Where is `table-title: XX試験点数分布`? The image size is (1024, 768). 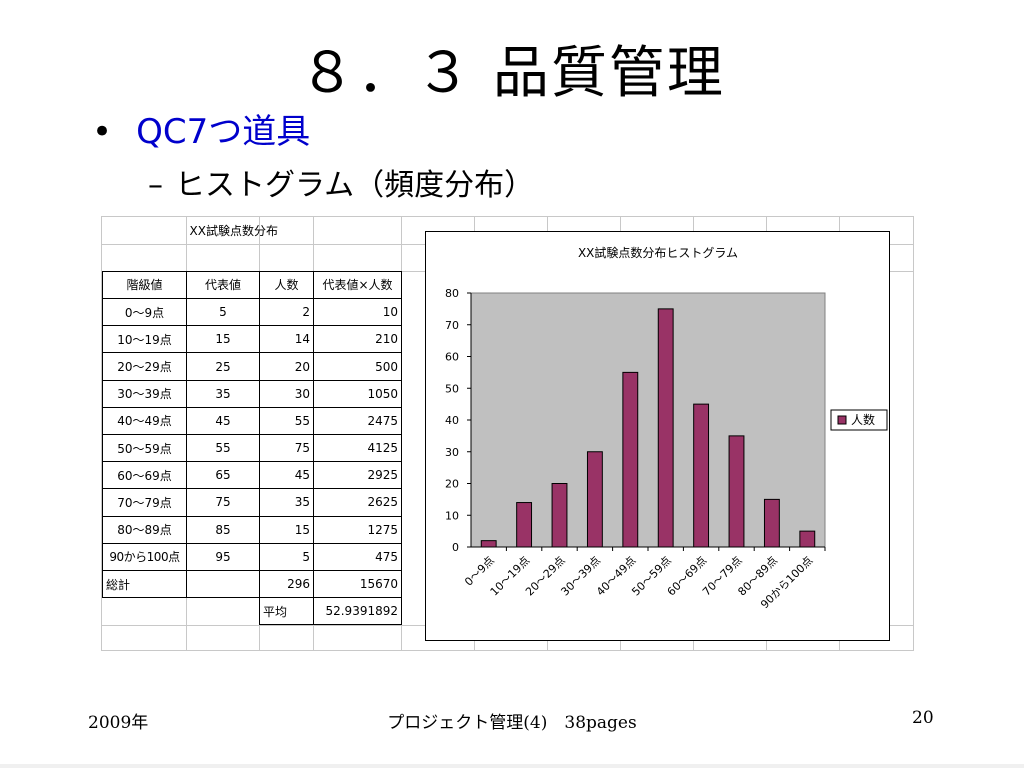
table-title: XX試験点数分布 is located at coordinates (233, 231).